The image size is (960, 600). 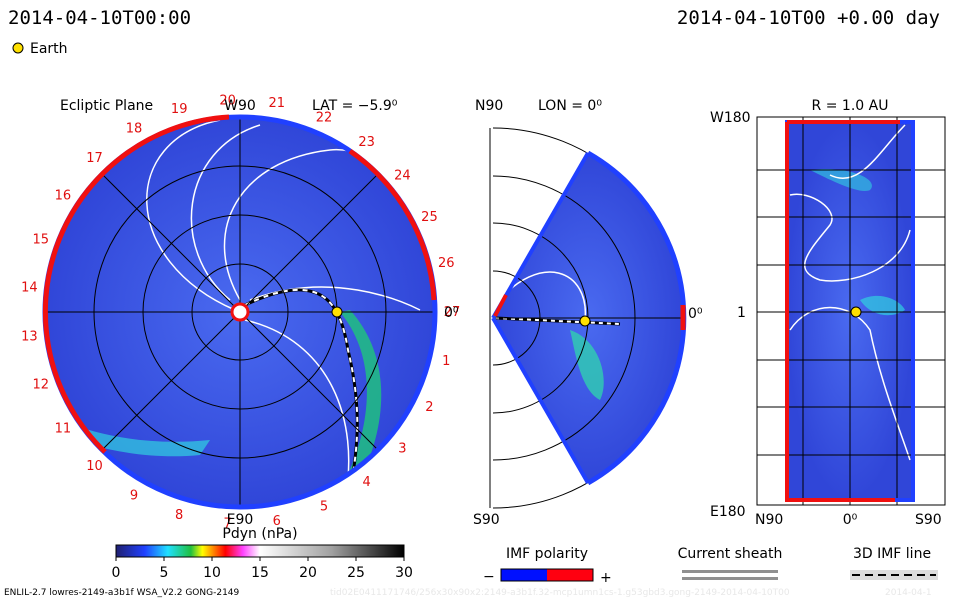 I want to click on top-label: W90, so click(x=240, y=106).